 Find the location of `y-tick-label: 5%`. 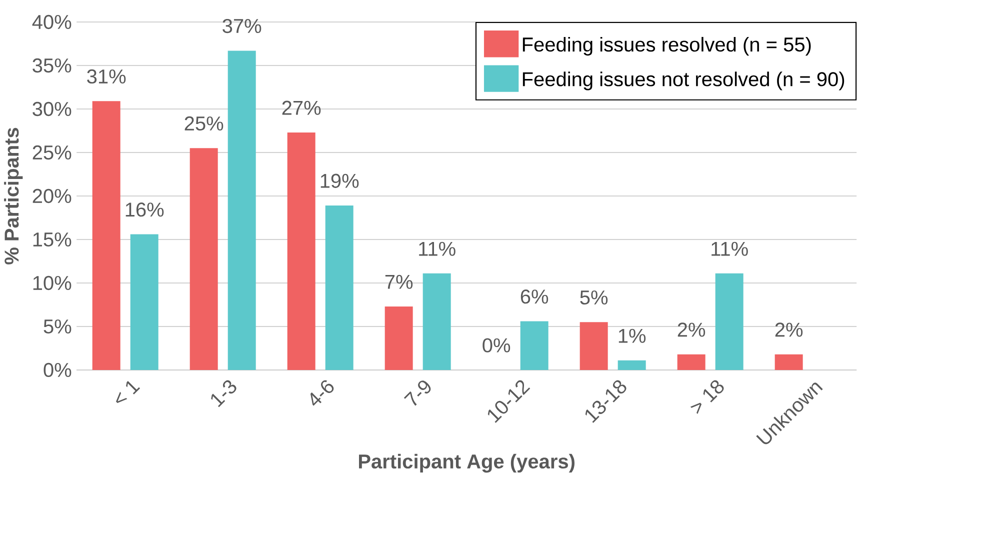

y-tick-label: 5% is located at coordinates (58, 326).